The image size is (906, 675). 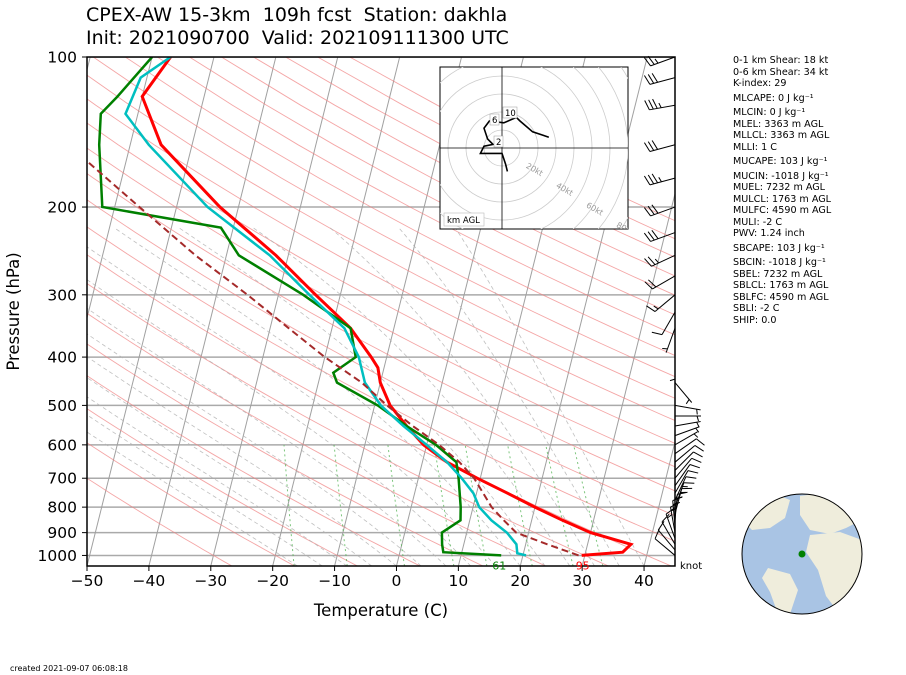 What do you see at coordinates (778, 274) in the screenshot?
I see `index-line: SBEL: 7232 m AGL` at bounding box center [778, 274].